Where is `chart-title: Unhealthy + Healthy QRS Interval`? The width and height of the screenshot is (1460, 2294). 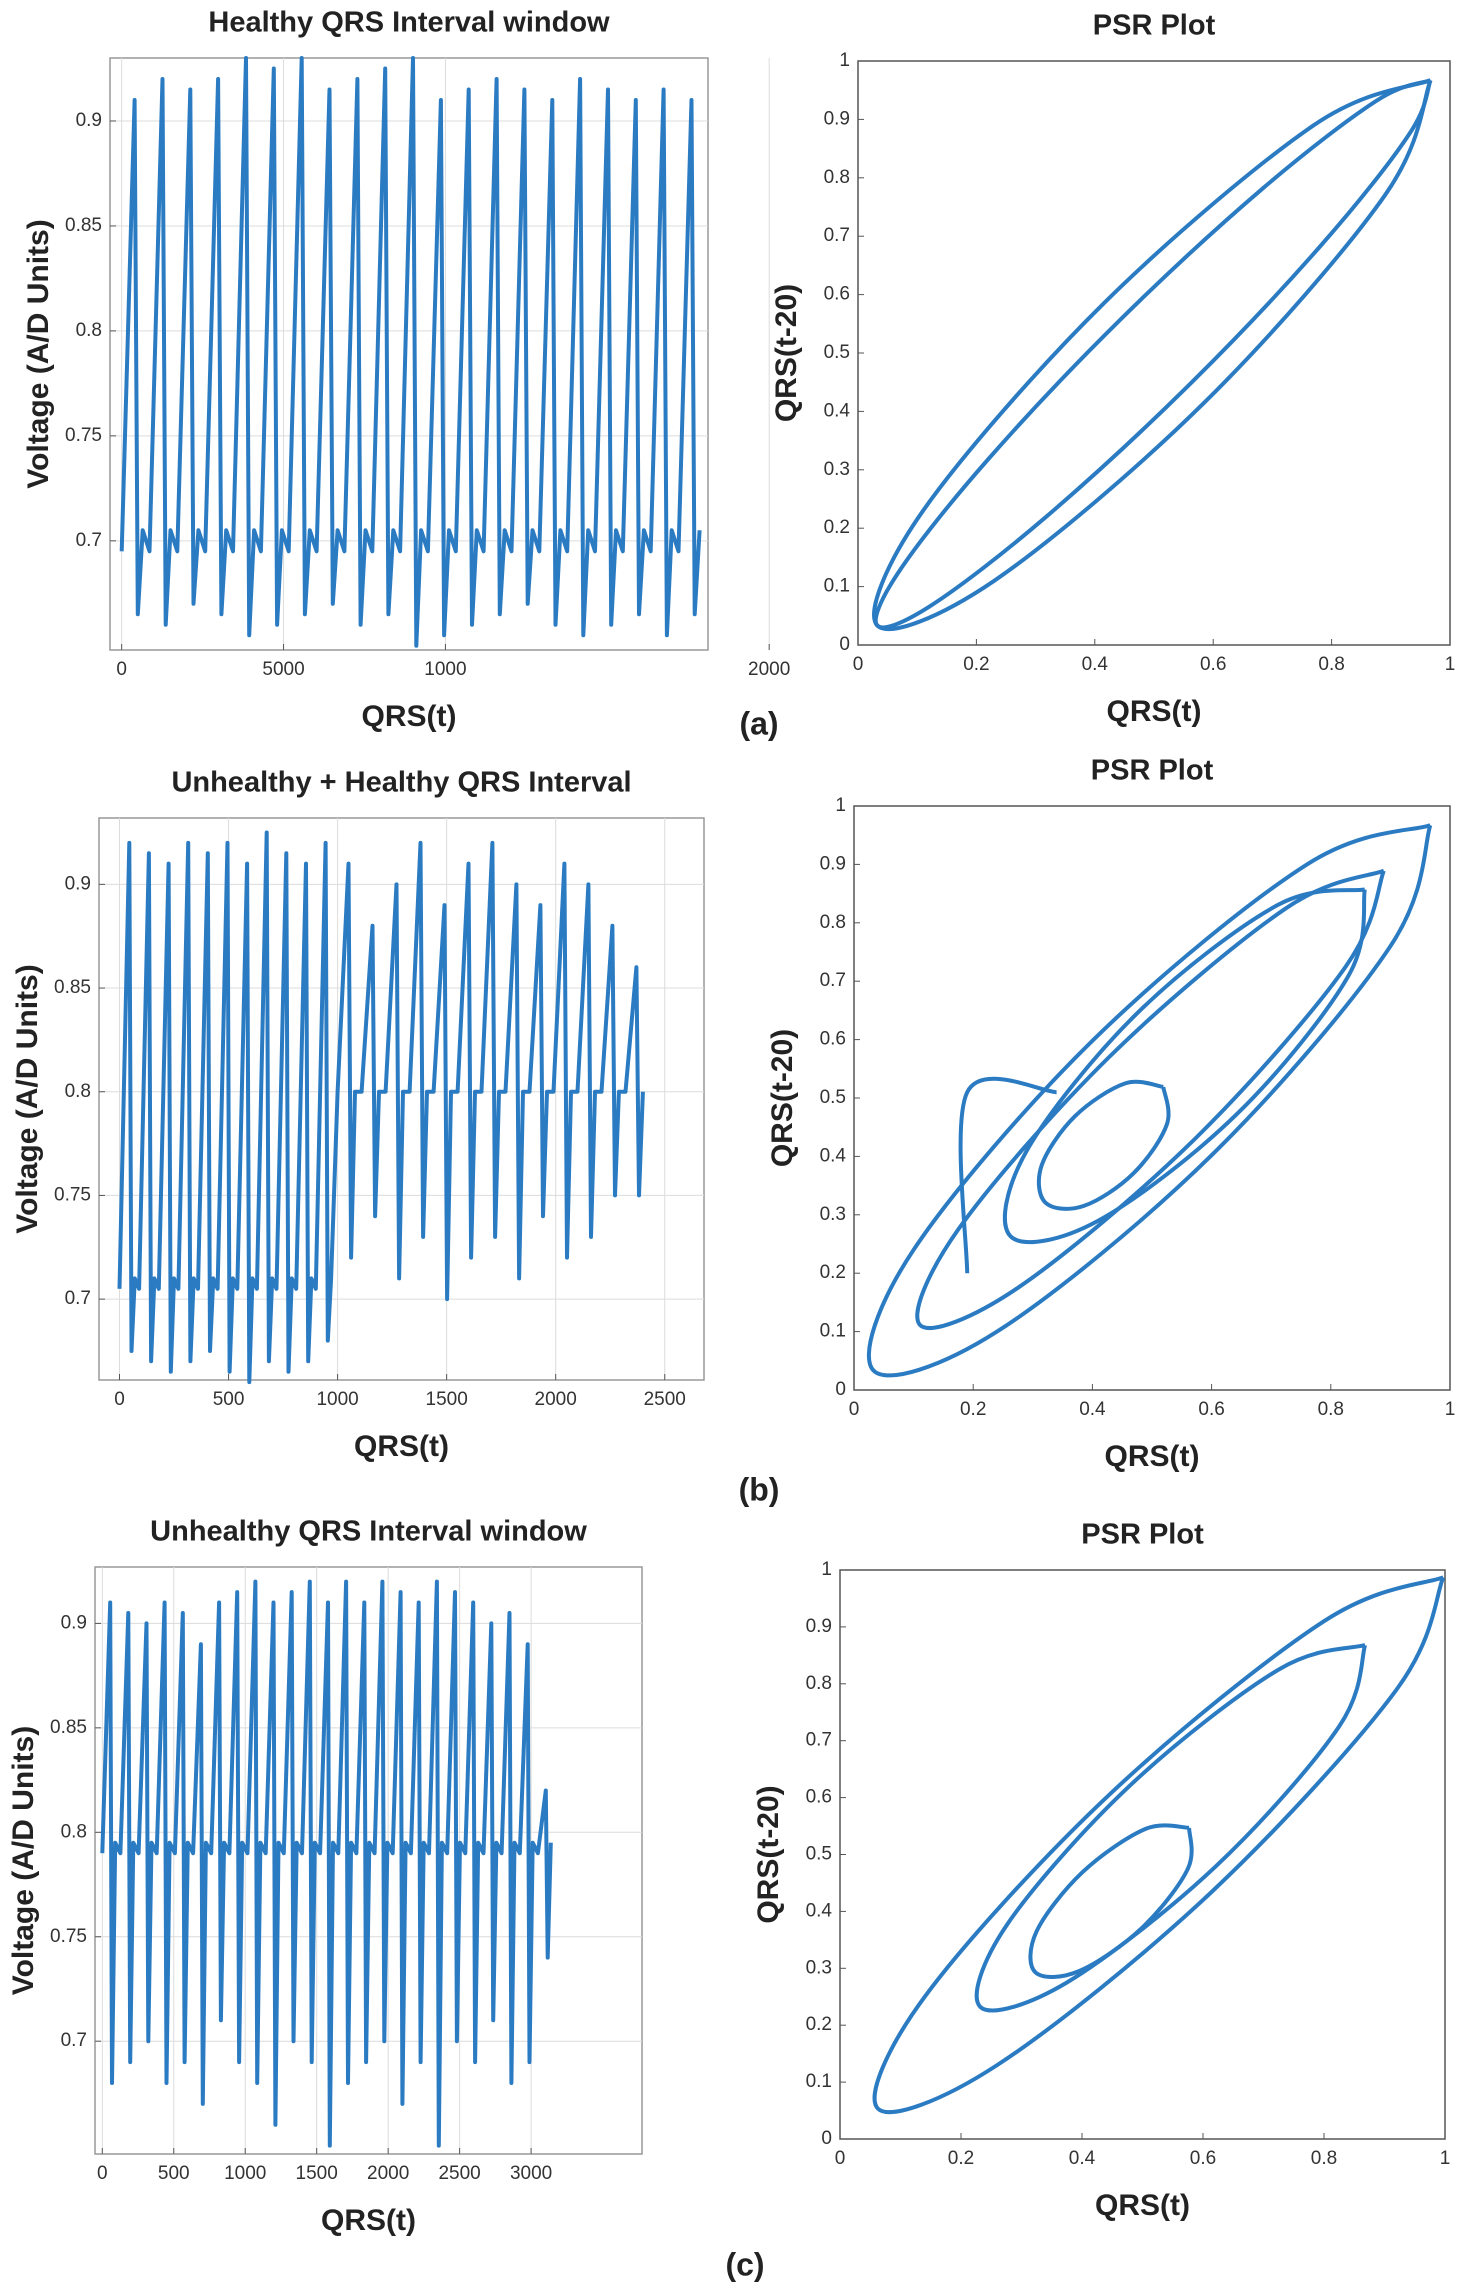
chart-title: Unhealthy + Healthy QRS Interval is located at coordinates (401, 783).